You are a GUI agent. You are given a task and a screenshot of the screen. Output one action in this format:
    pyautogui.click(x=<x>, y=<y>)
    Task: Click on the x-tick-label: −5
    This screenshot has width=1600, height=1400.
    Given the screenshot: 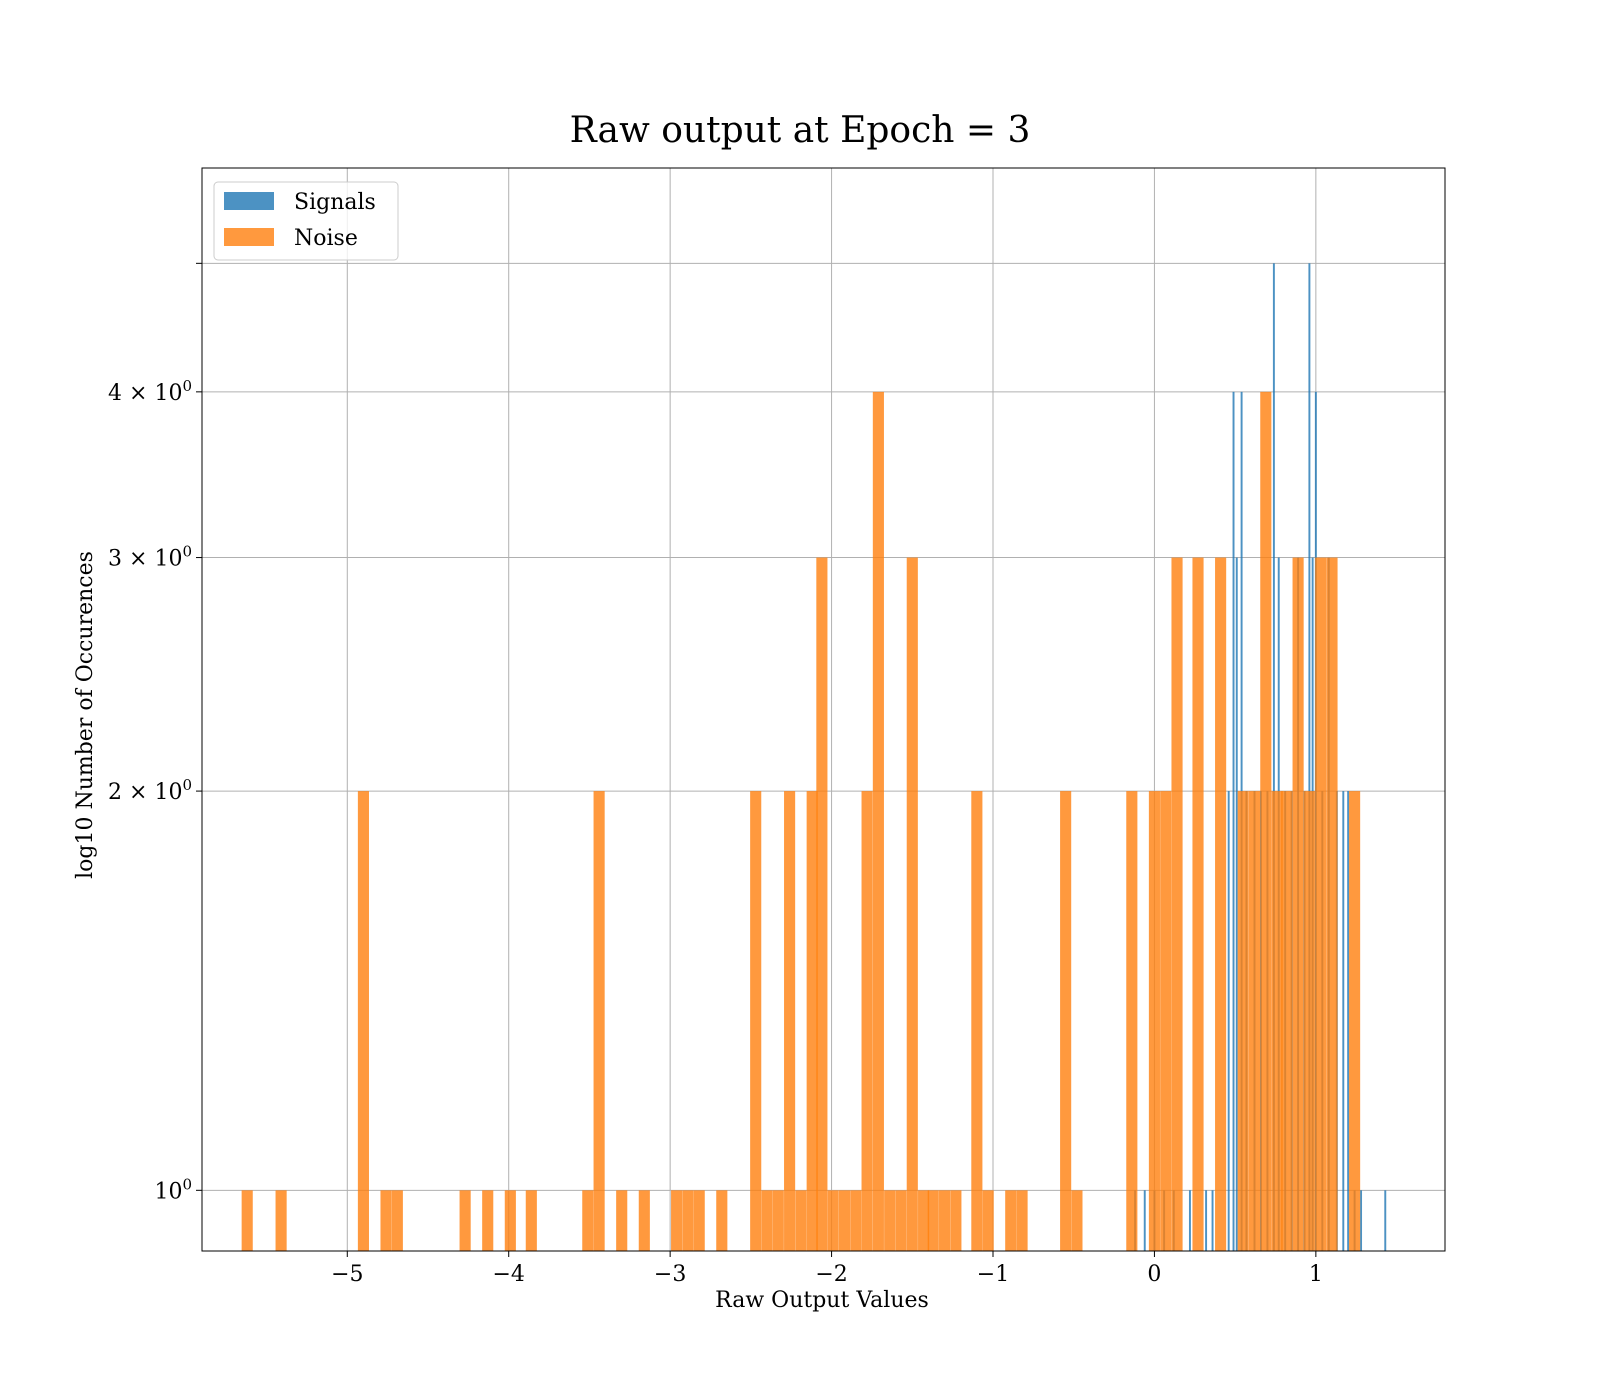 What is the action you would take?
    pyautogui.click(x=347, y=1274)
    